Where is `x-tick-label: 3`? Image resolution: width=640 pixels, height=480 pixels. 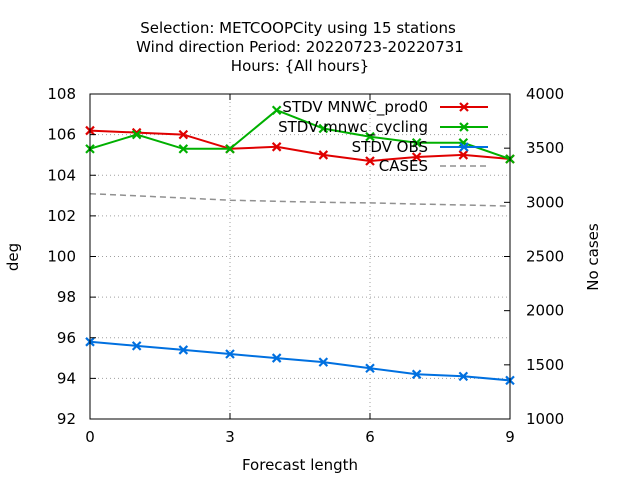 x-tick-label: 3 is located at coordinates (230, 437).